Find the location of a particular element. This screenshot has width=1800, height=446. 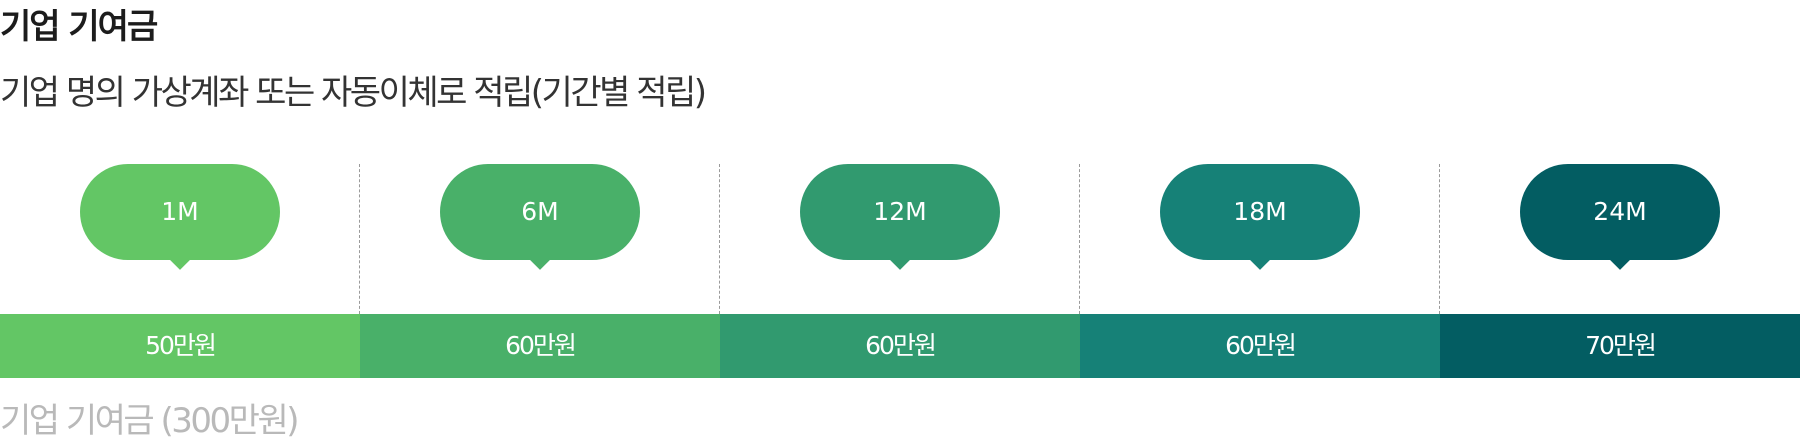

timeline-stage: 12M 60만원 is located at coordinates (900, 269).